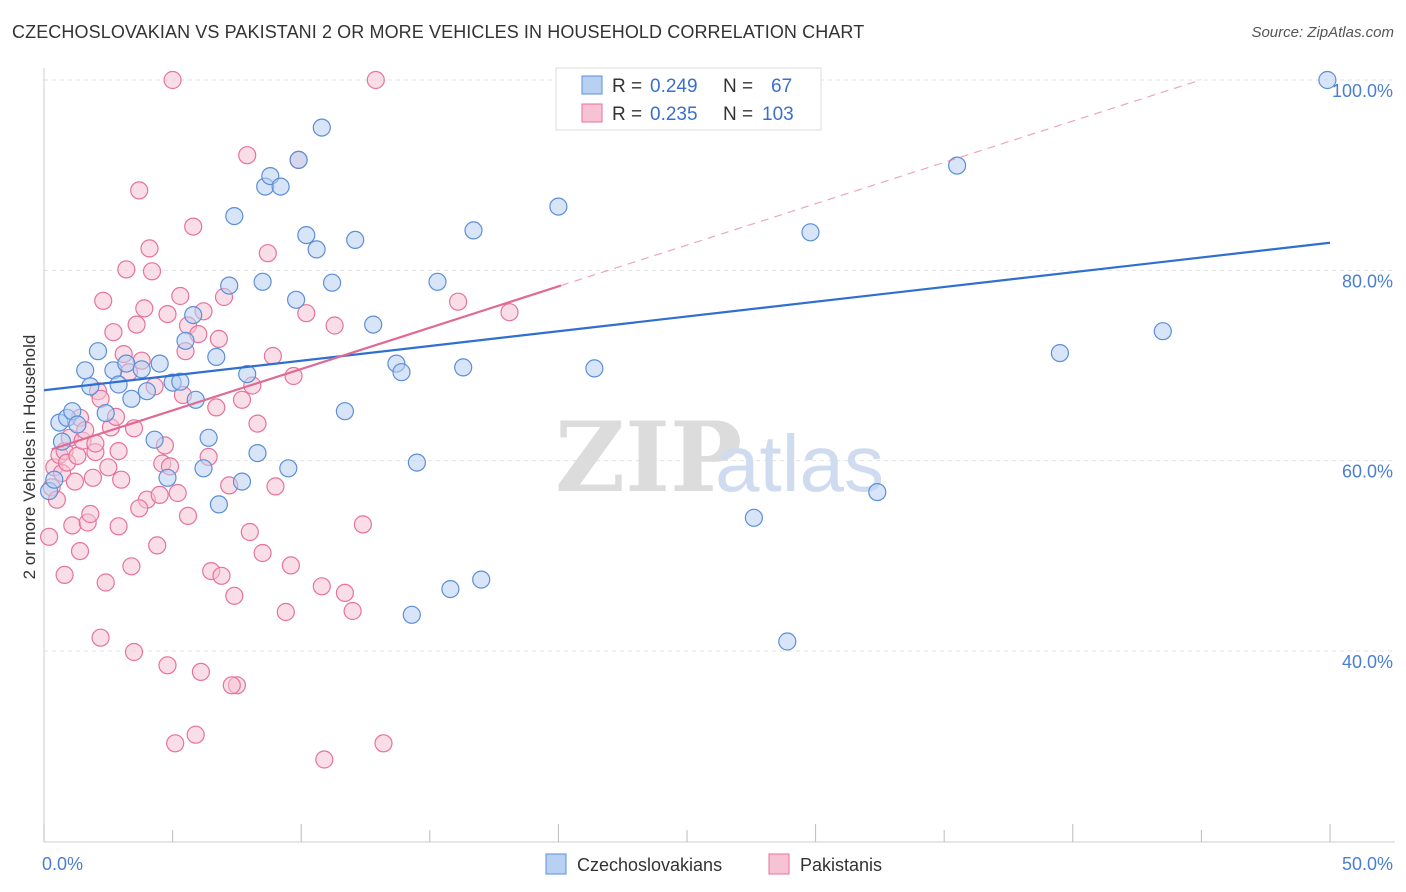  I want to click on y-axis-label: 2 or more Vehicles in Household, so click(29, 457).